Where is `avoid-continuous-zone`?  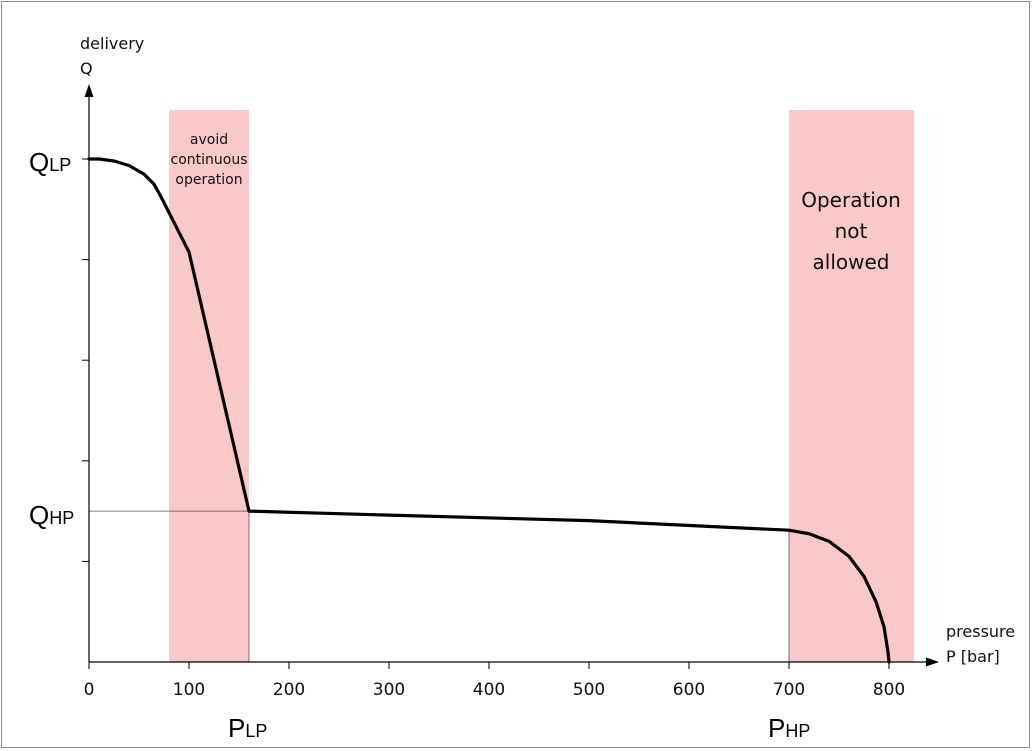 avoid-continuous-zone is located at coordinates (209, 386).